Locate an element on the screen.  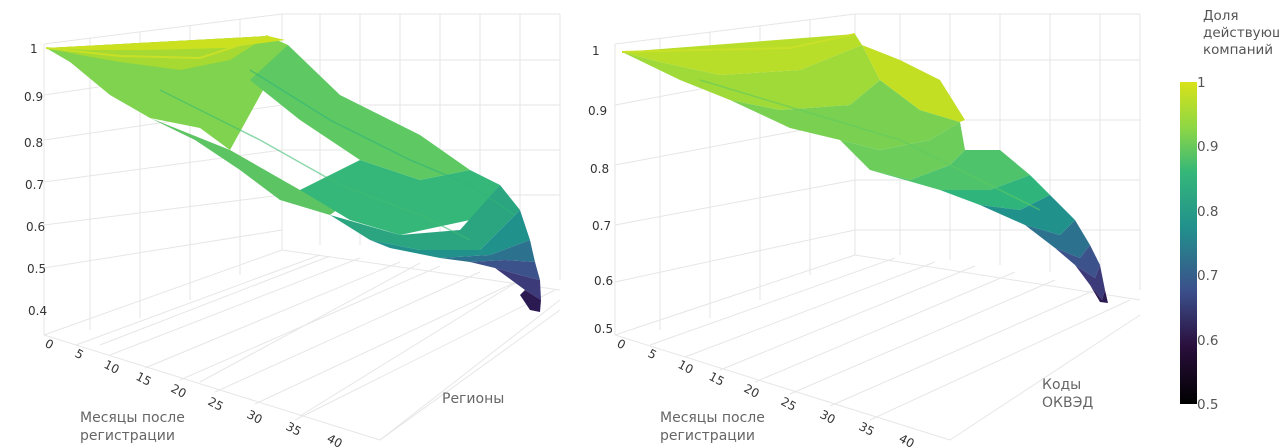
y-axis-title: Регионы is located at coordinates (473, 399).